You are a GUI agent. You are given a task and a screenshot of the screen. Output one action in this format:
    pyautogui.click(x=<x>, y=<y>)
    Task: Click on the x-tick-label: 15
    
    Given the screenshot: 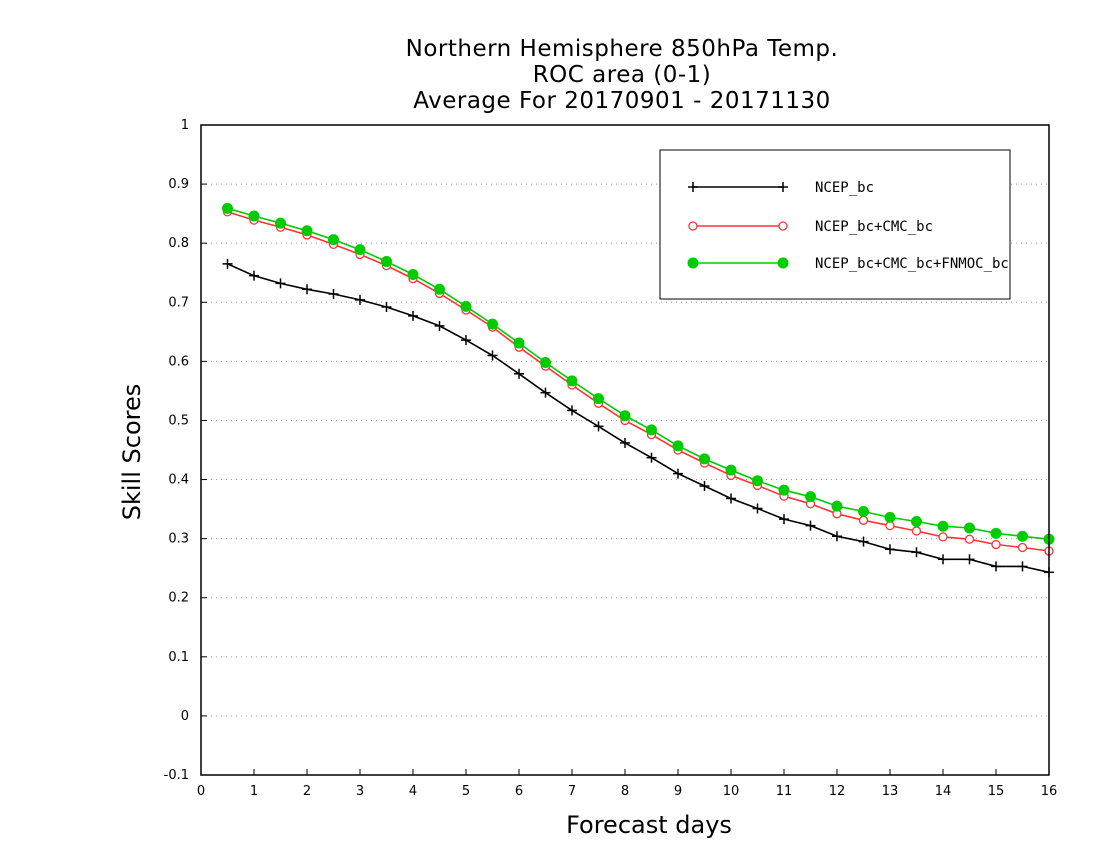 What is the action you would take?
    pyautogui.click(x=996, y=791)
    